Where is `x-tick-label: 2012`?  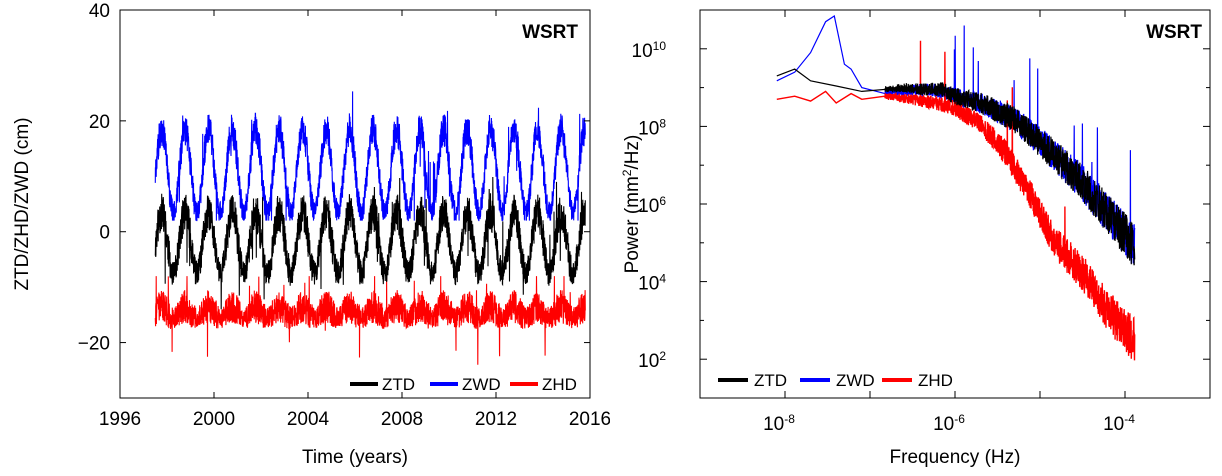 x-tick-label: 2012 is located at coordinates (496, 419).